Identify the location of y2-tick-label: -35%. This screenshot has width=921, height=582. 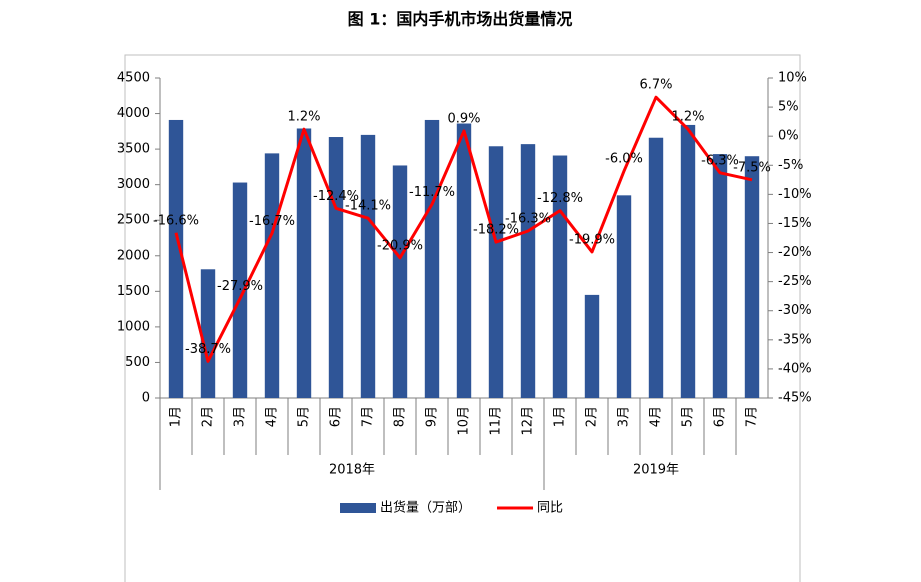
(795, 339).